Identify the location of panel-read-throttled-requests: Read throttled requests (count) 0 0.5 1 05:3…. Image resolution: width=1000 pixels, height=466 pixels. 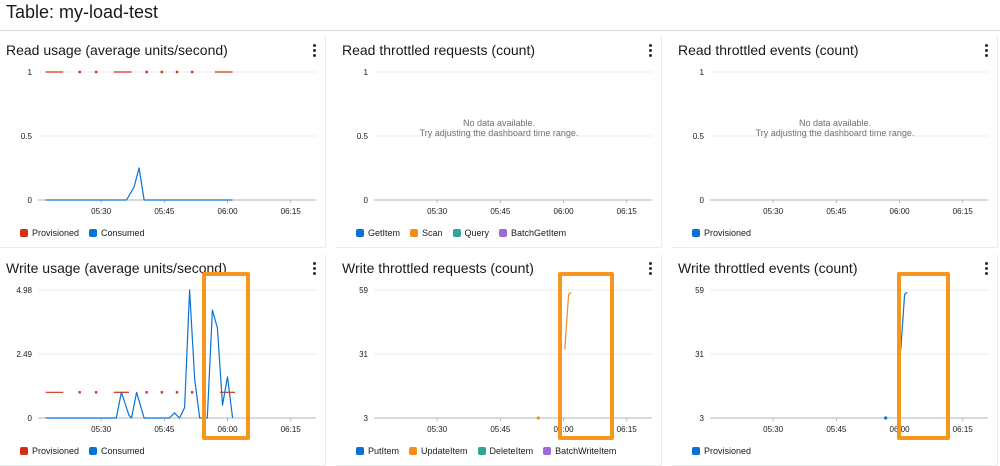
(499, 142).